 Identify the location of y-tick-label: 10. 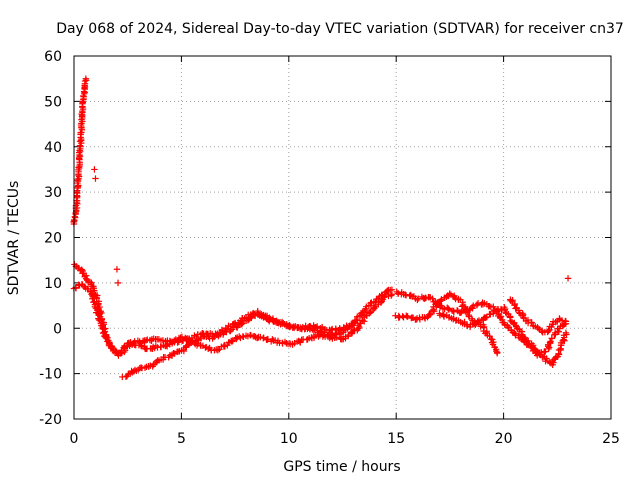
(53, 284).